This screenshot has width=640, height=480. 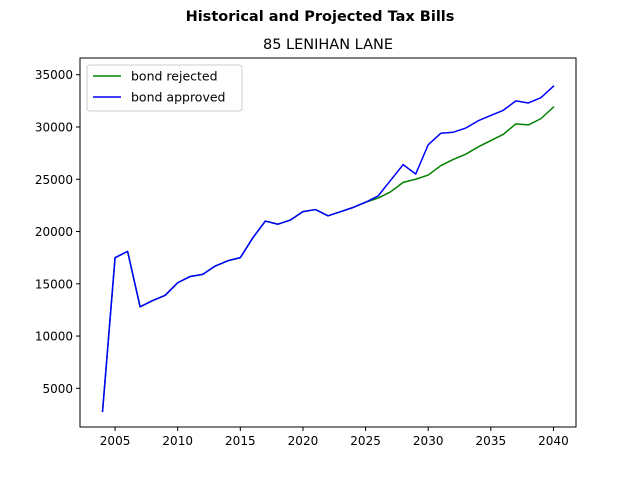 I want to click on legend-label-bond-rejected: bond rejected, so click(x=174, y=76).